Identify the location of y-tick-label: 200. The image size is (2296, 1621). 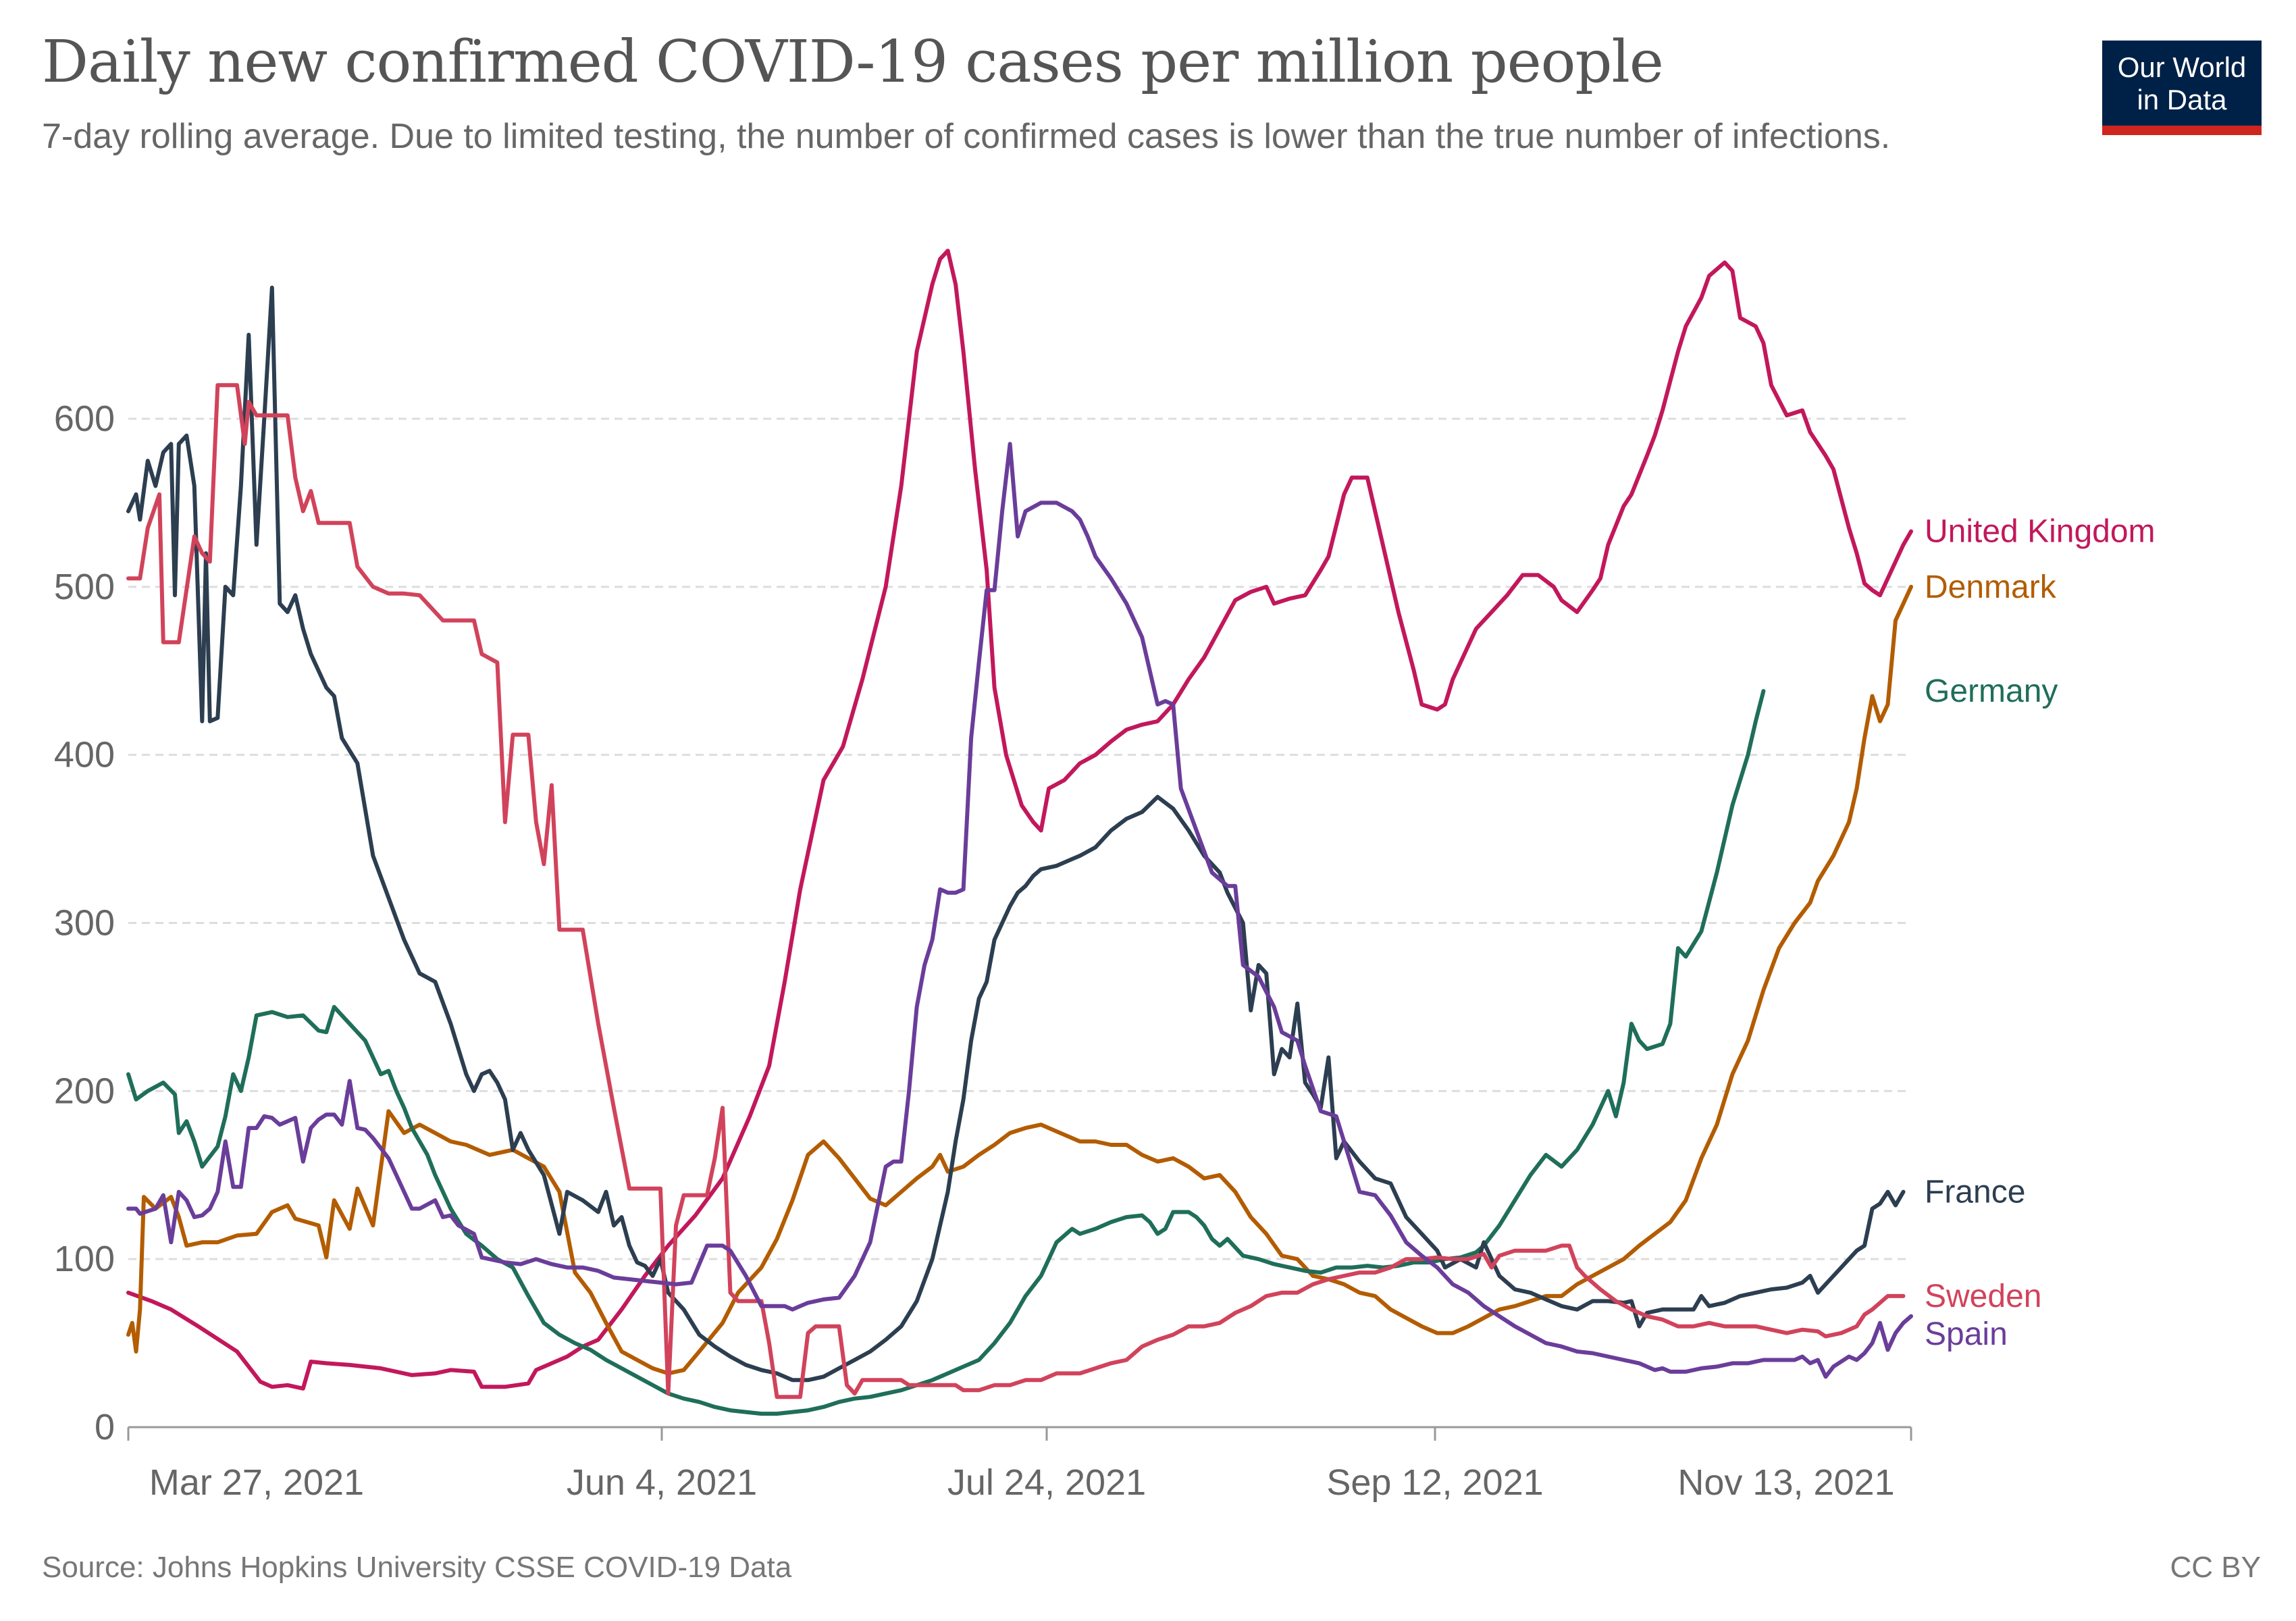
(84, 1091).